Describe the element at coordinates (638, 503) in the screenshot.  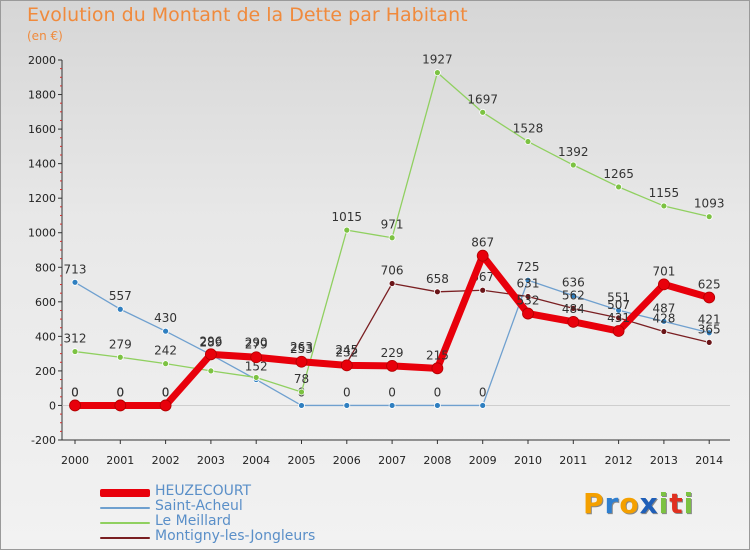
I see `proxiti-logo: Proxiti` at that location.